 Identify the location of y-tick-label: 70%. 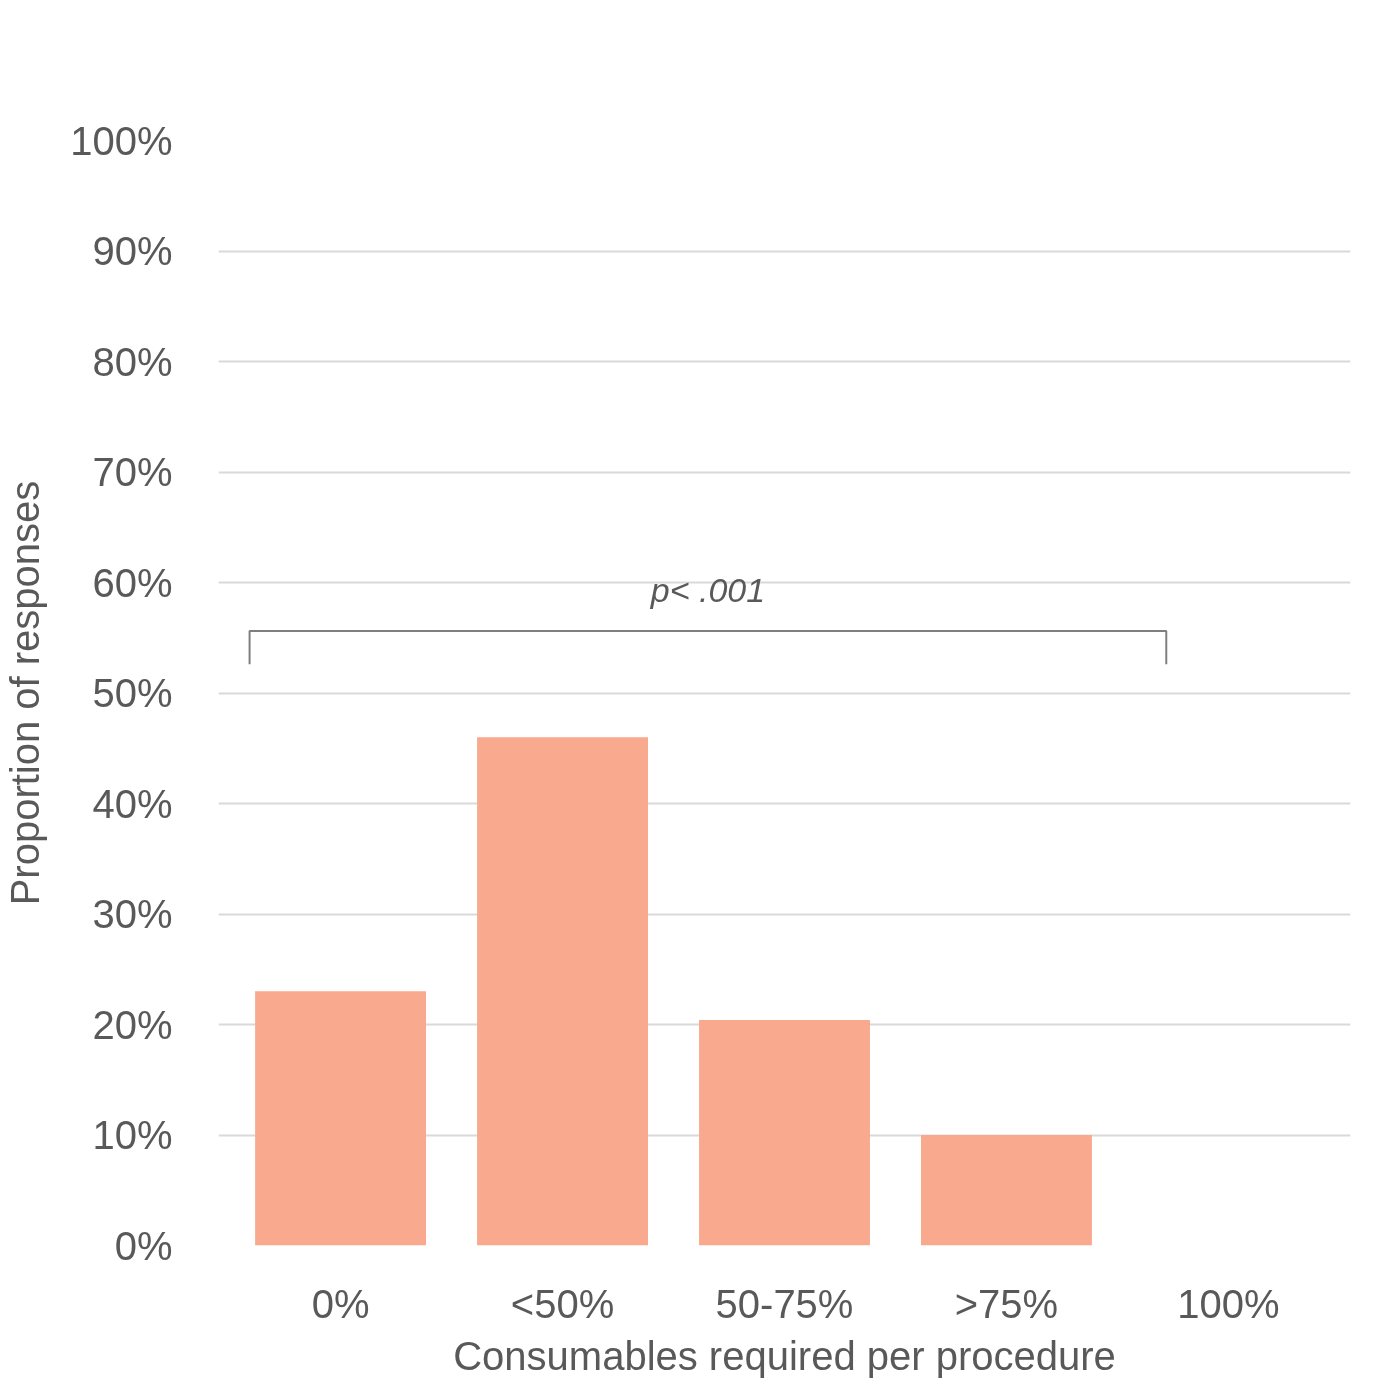
(132, 472).